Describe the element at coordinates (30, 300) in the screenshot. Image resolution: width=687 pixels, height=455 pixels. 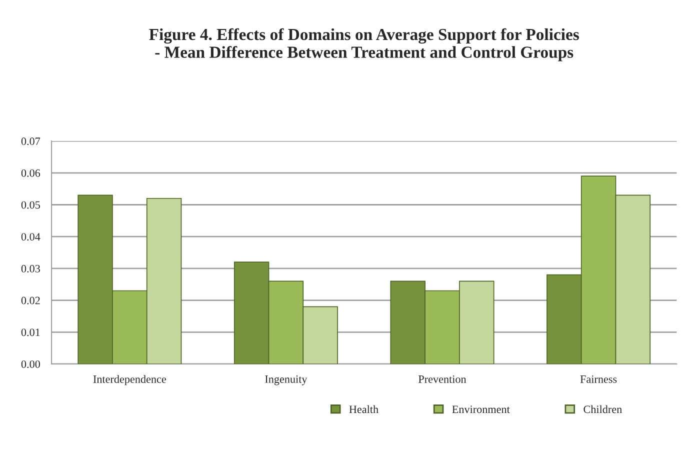
I see `y-tick-label: 0.02` at that location.